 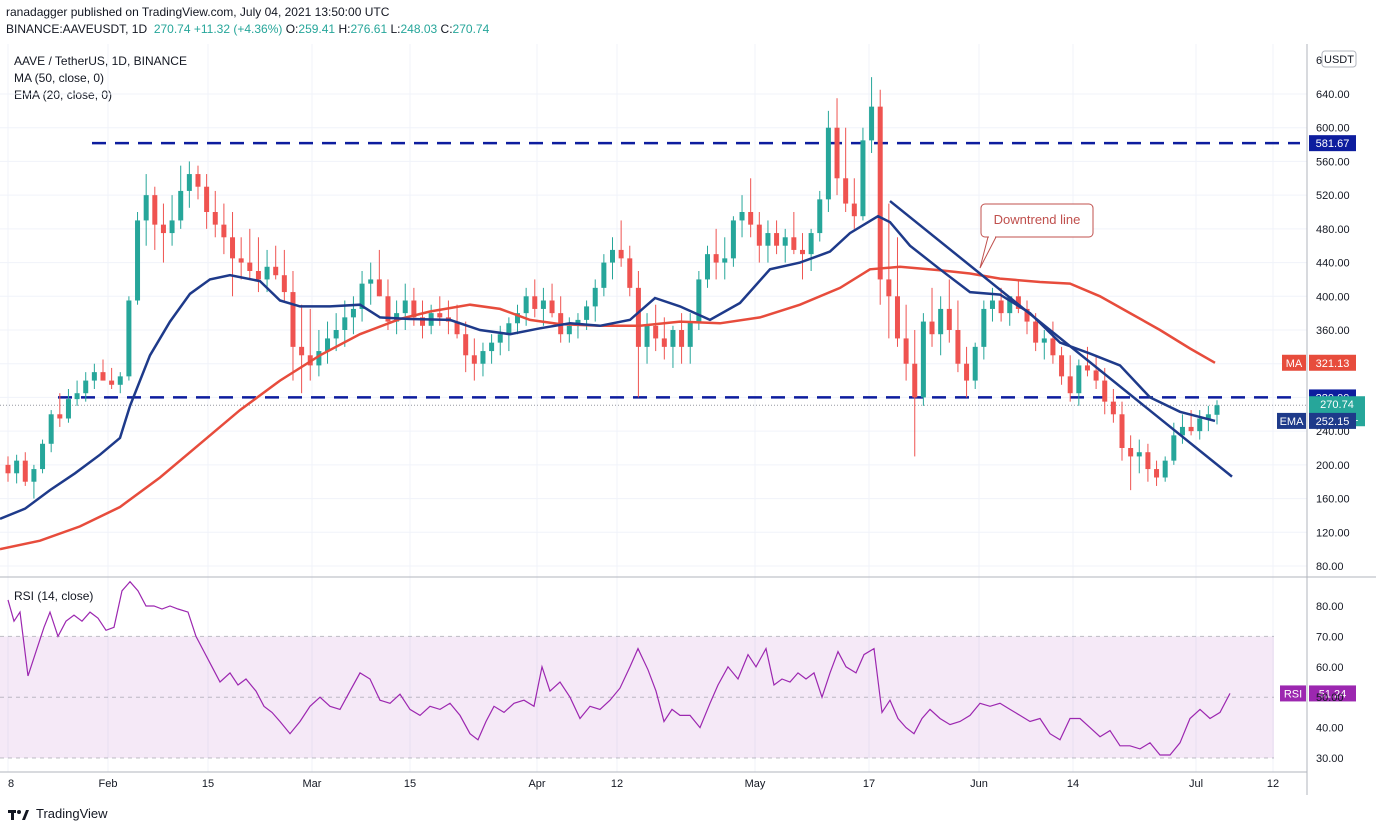 I want to click on symbol-name: BINANCE:AAVEUSDT, 1D, so click(x=77, y=29).